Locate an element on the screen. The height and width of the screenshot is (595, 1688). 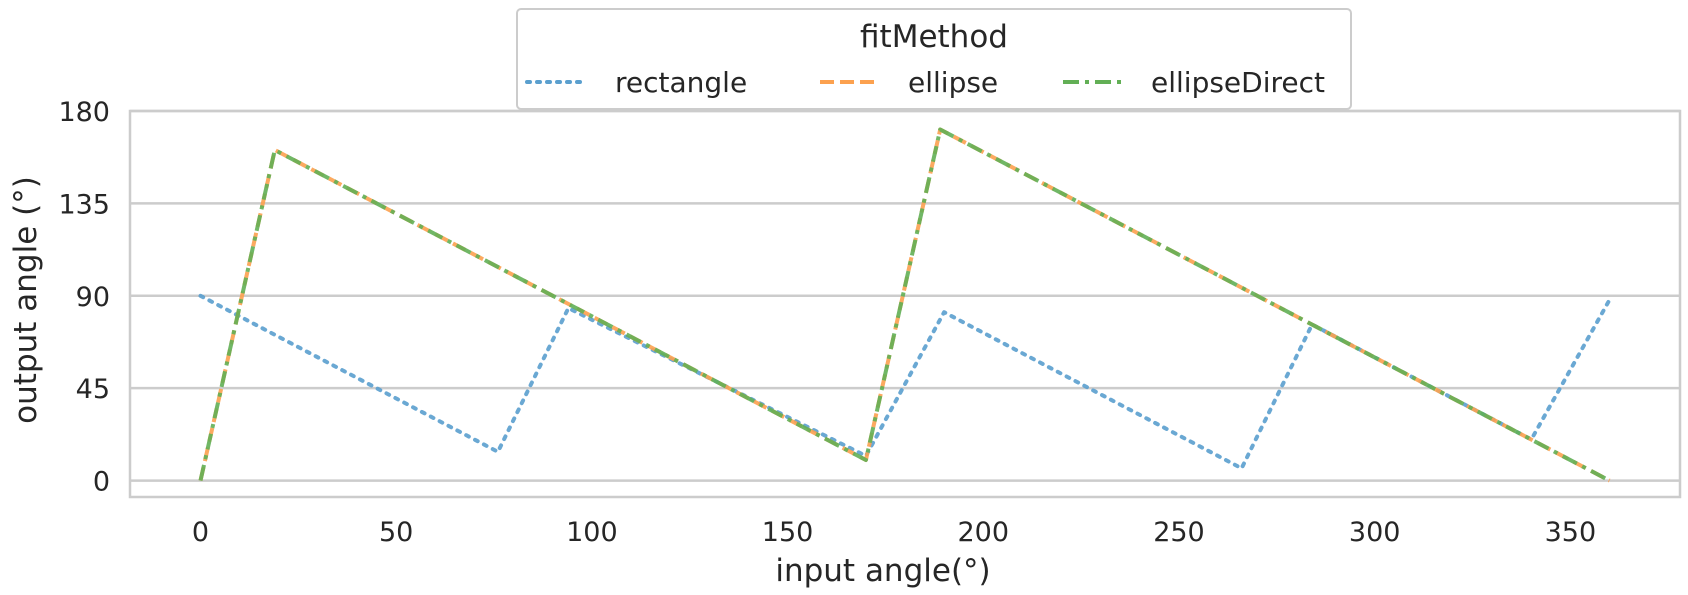
legend-entries: rectangle ellipse ellipseDirect is located at coordinates (925, 82).